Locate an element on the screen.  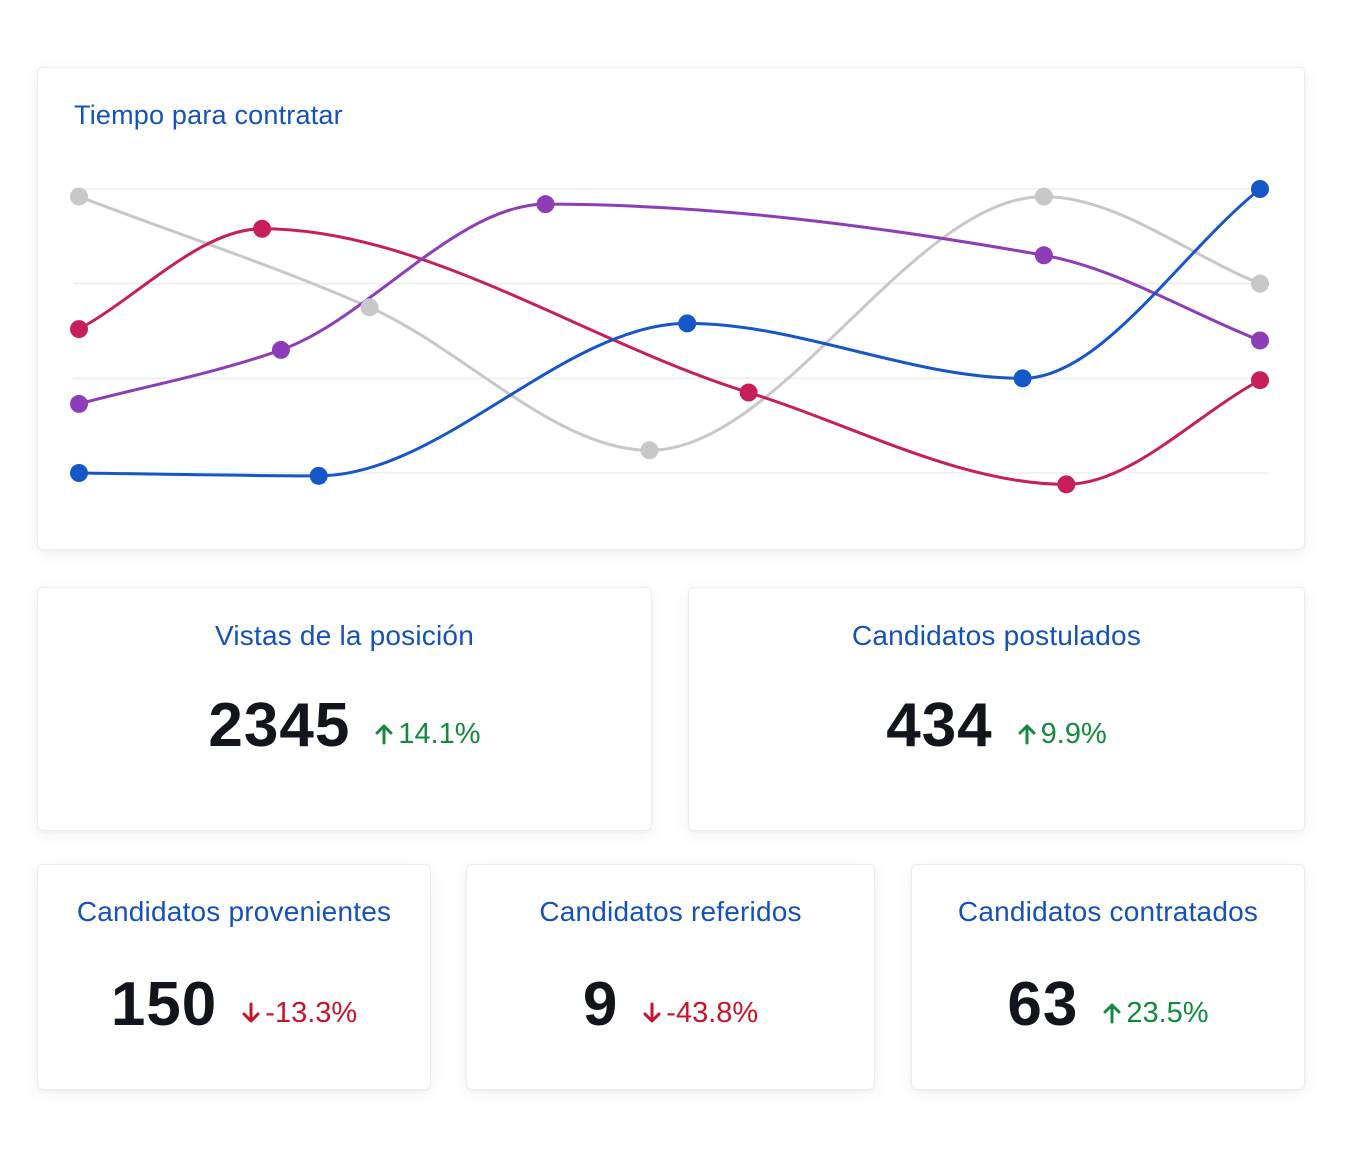
stat-card-referred-candidates: Candidatos referidos 9 -43.8% is located at coordinates (670, 977).